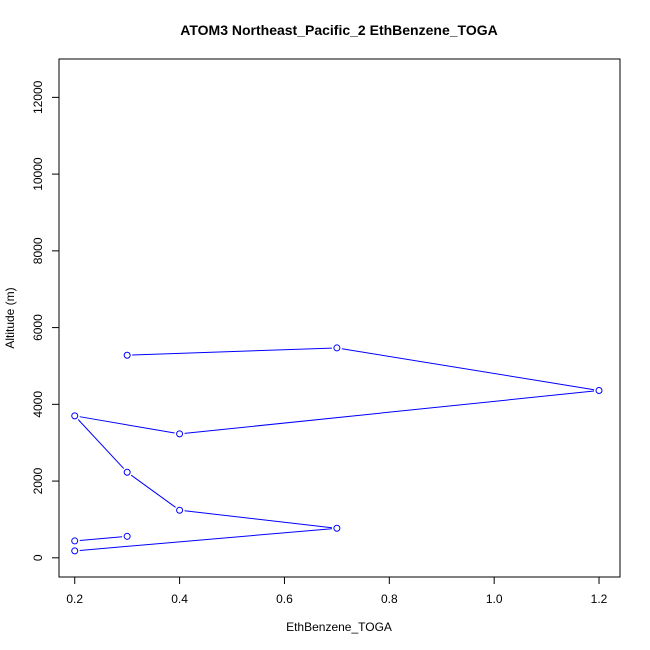 The width and height of the screenshot is (650, 650). I want to click on y-tick-label: 0, so click(38, 557).